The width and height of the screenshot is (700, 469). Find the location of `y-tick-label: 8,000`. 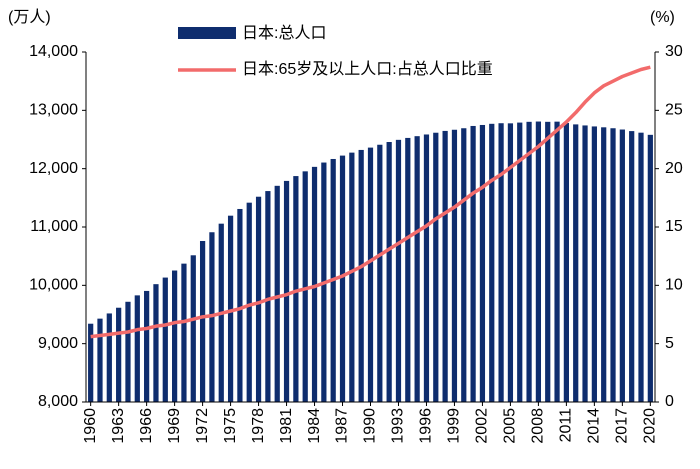

y-tick-label: 8,000 is located at coordinates (58, 401).